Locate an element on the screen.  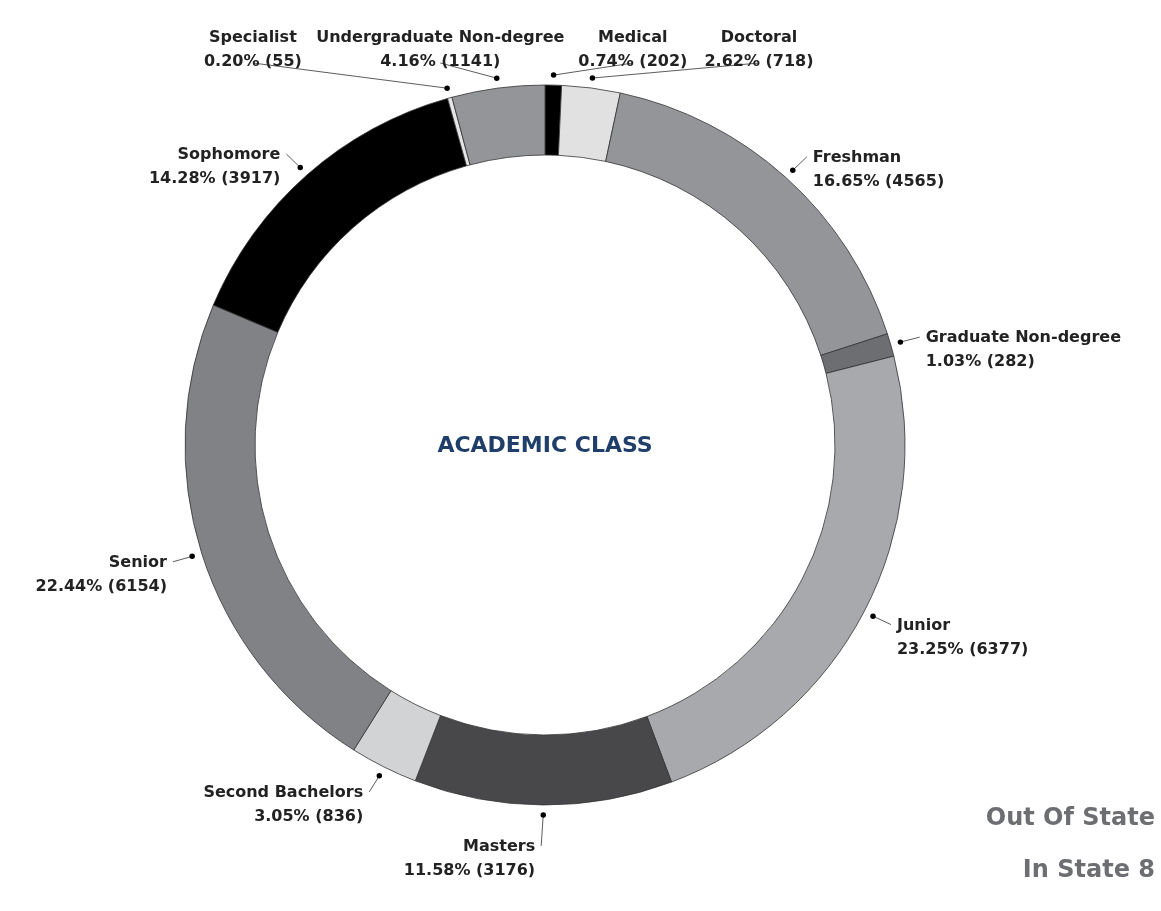
text: In State 8 is located at coordinates (1088, 869).